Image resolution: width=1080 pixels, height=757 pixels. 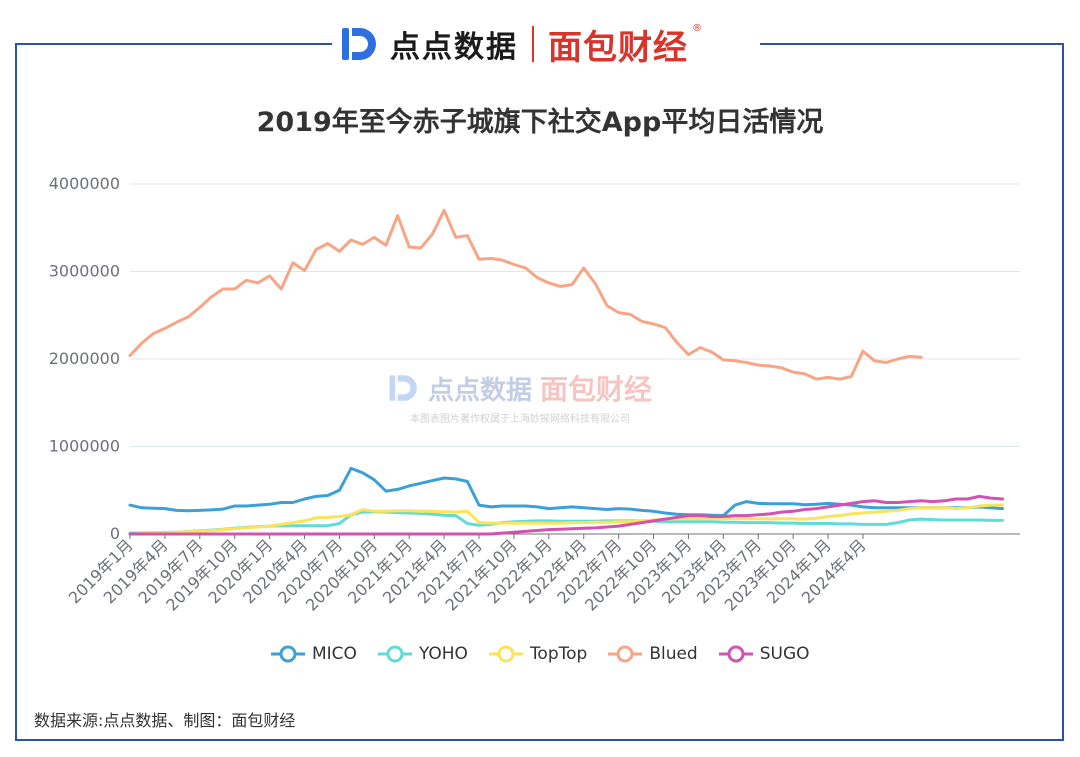 I want to click on legend-label: SUGO, so click(x=784, y=654).